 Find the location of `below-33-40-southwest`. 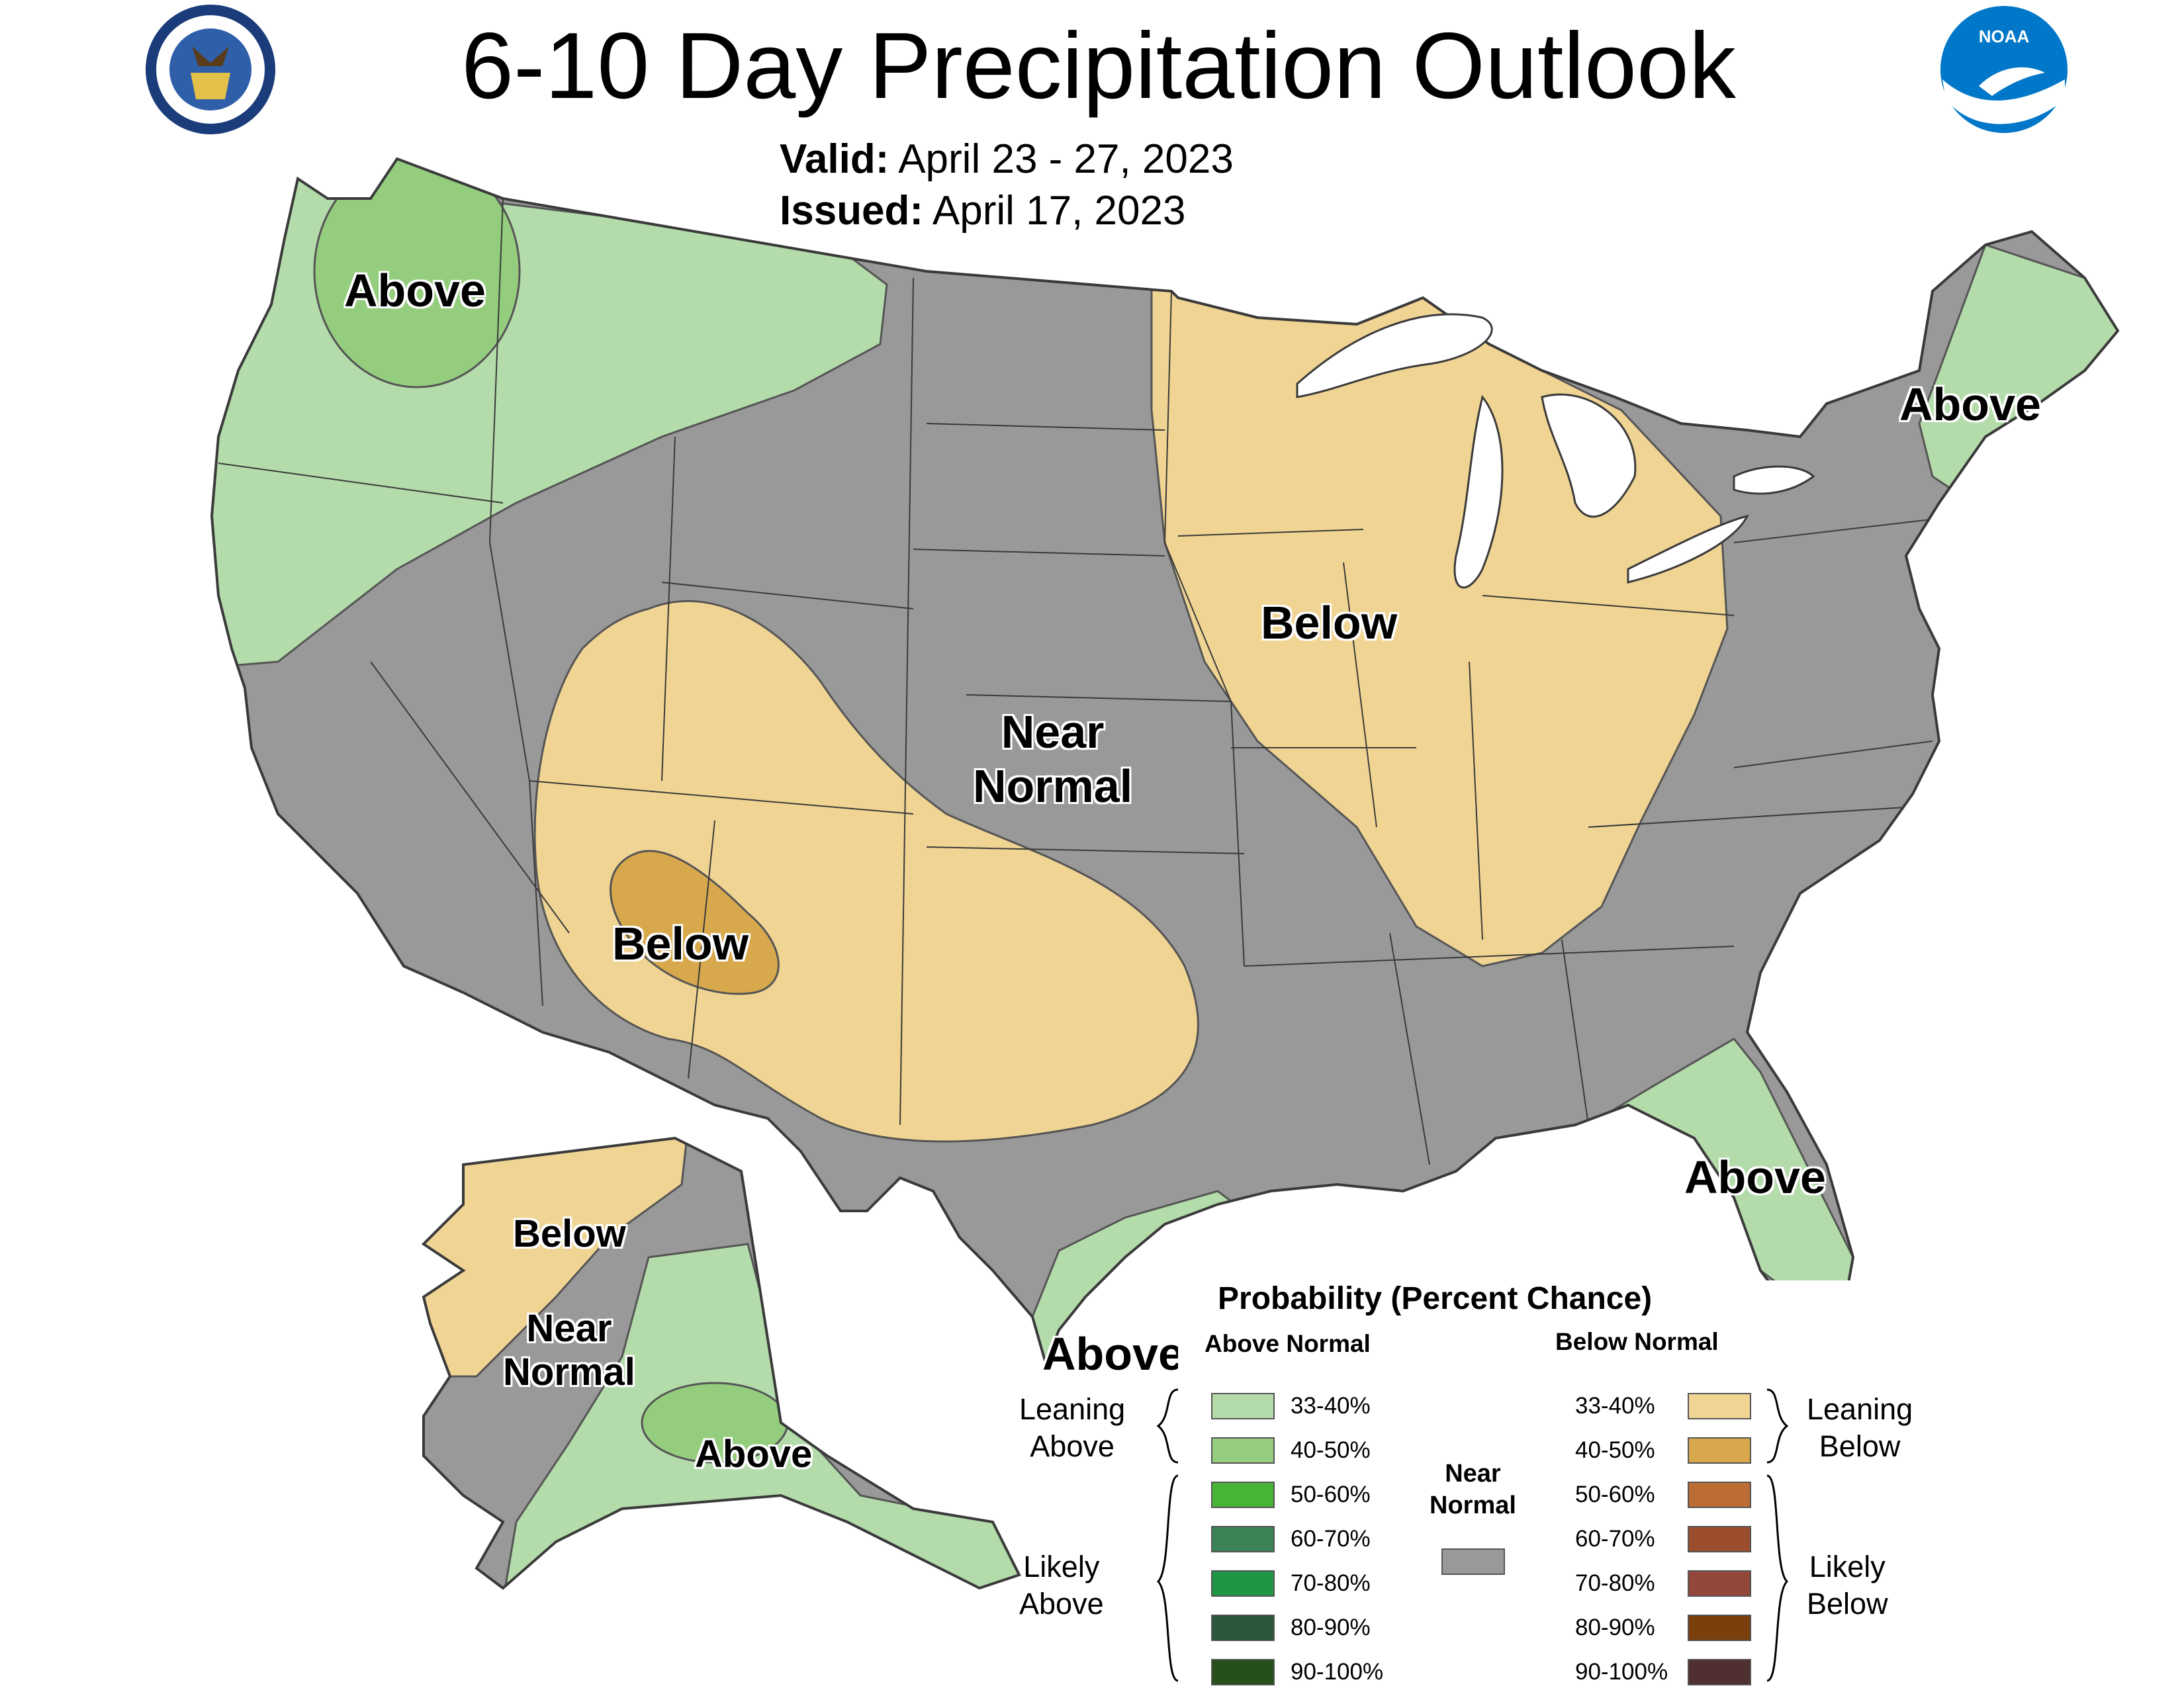

below-33-40-southwest is located at coordinates (866, 871).